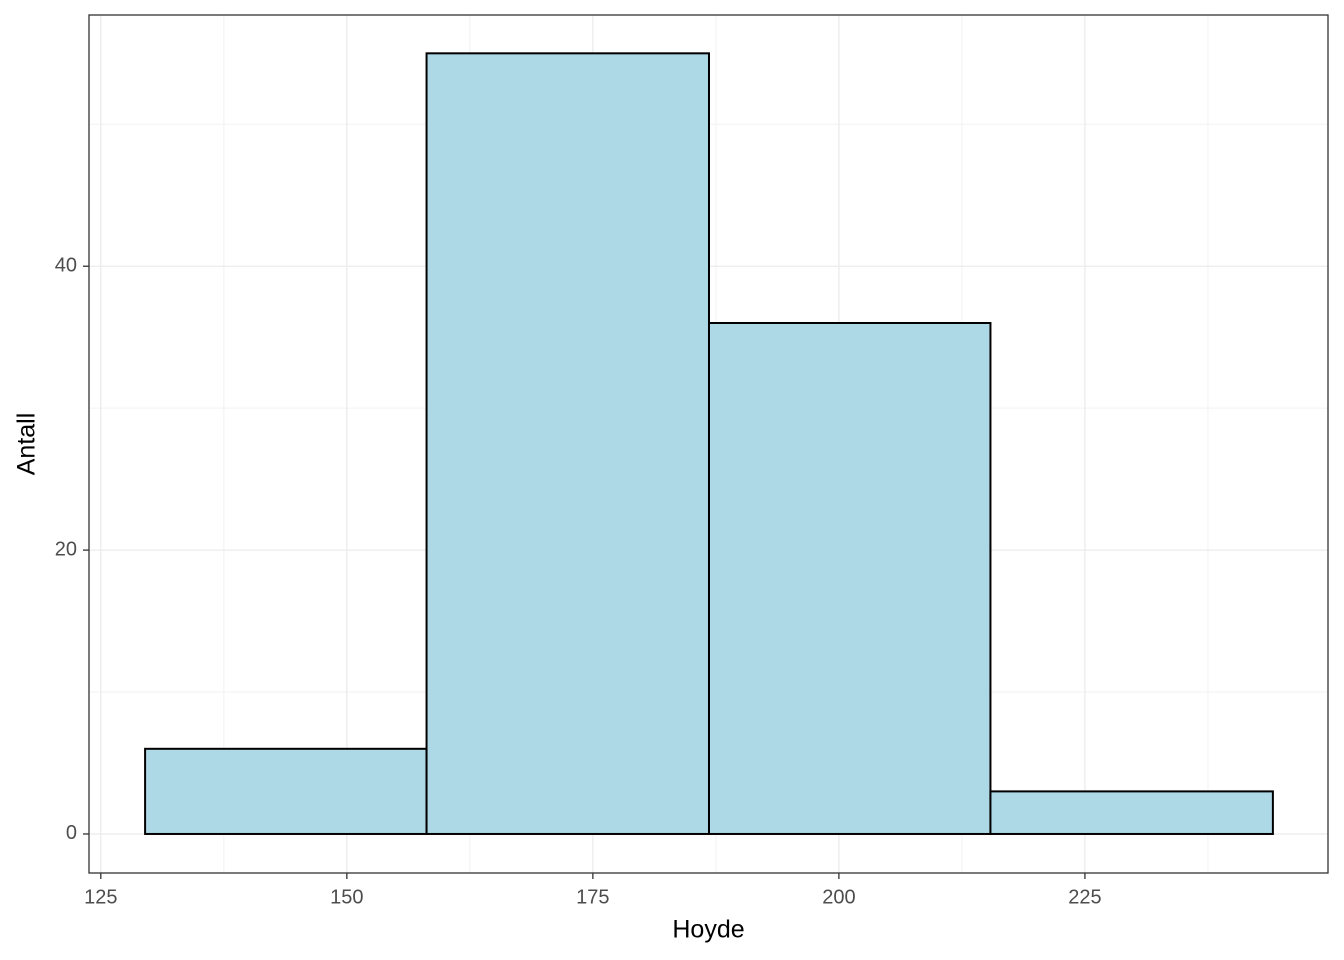  I want to click on y-axis-title: Antall, so click(27, 444).